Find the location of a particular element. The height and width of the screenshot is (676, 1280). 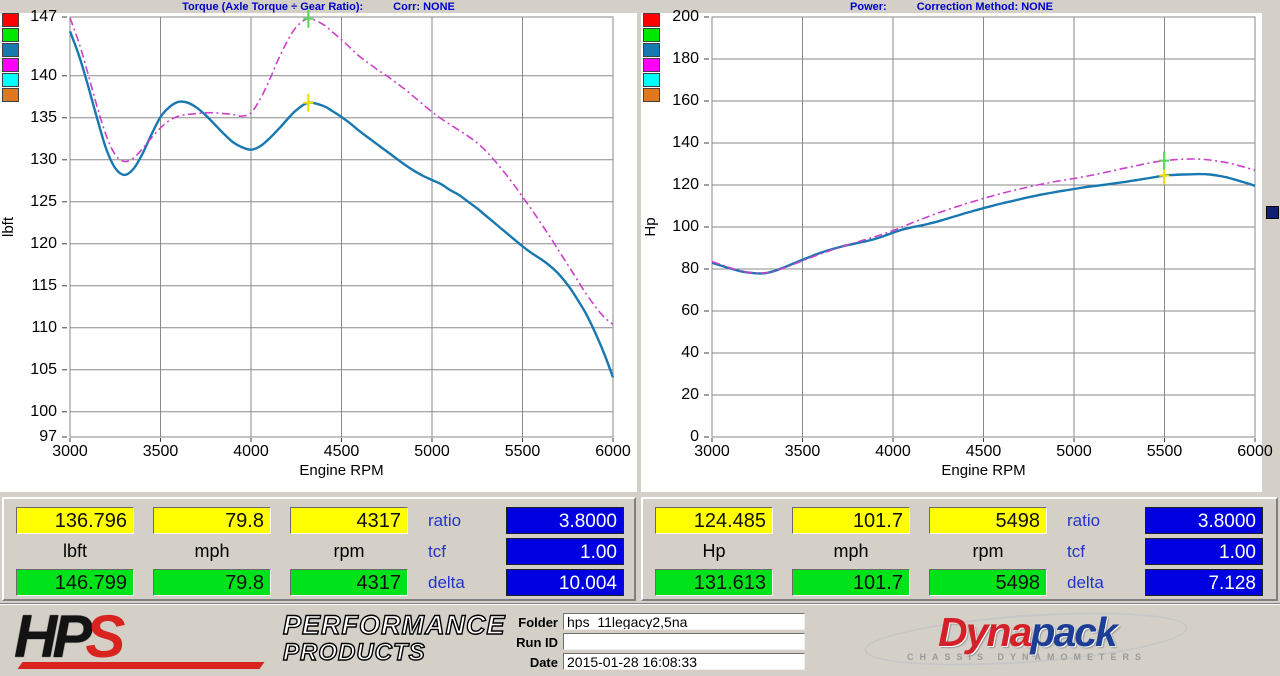

y-tick-label: 115 is located at coordinates (44, 285).